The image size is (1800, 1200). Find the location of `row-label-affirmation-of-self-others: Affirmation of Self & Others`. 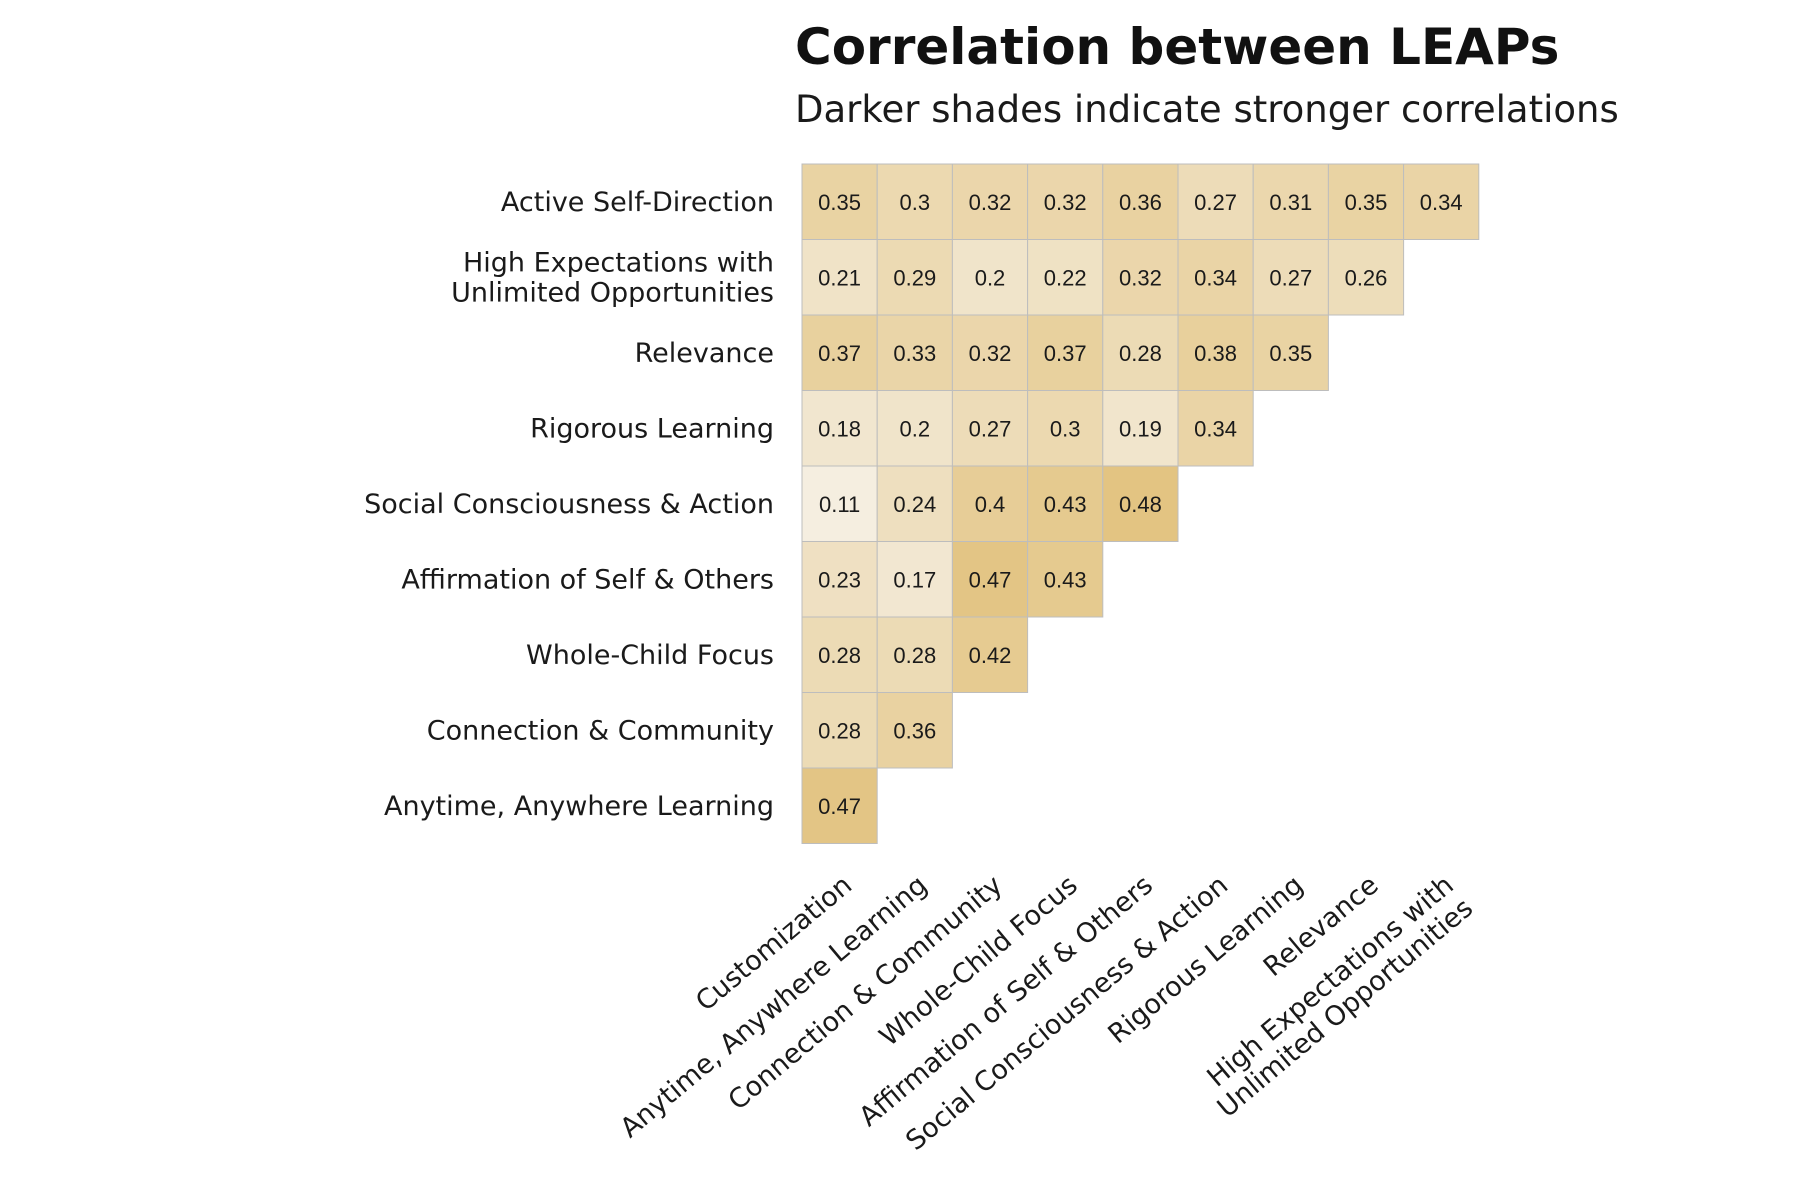

row-label-affirmation-of-self-others: Affirmation of Self & Others is located at coordinates (587, 579).